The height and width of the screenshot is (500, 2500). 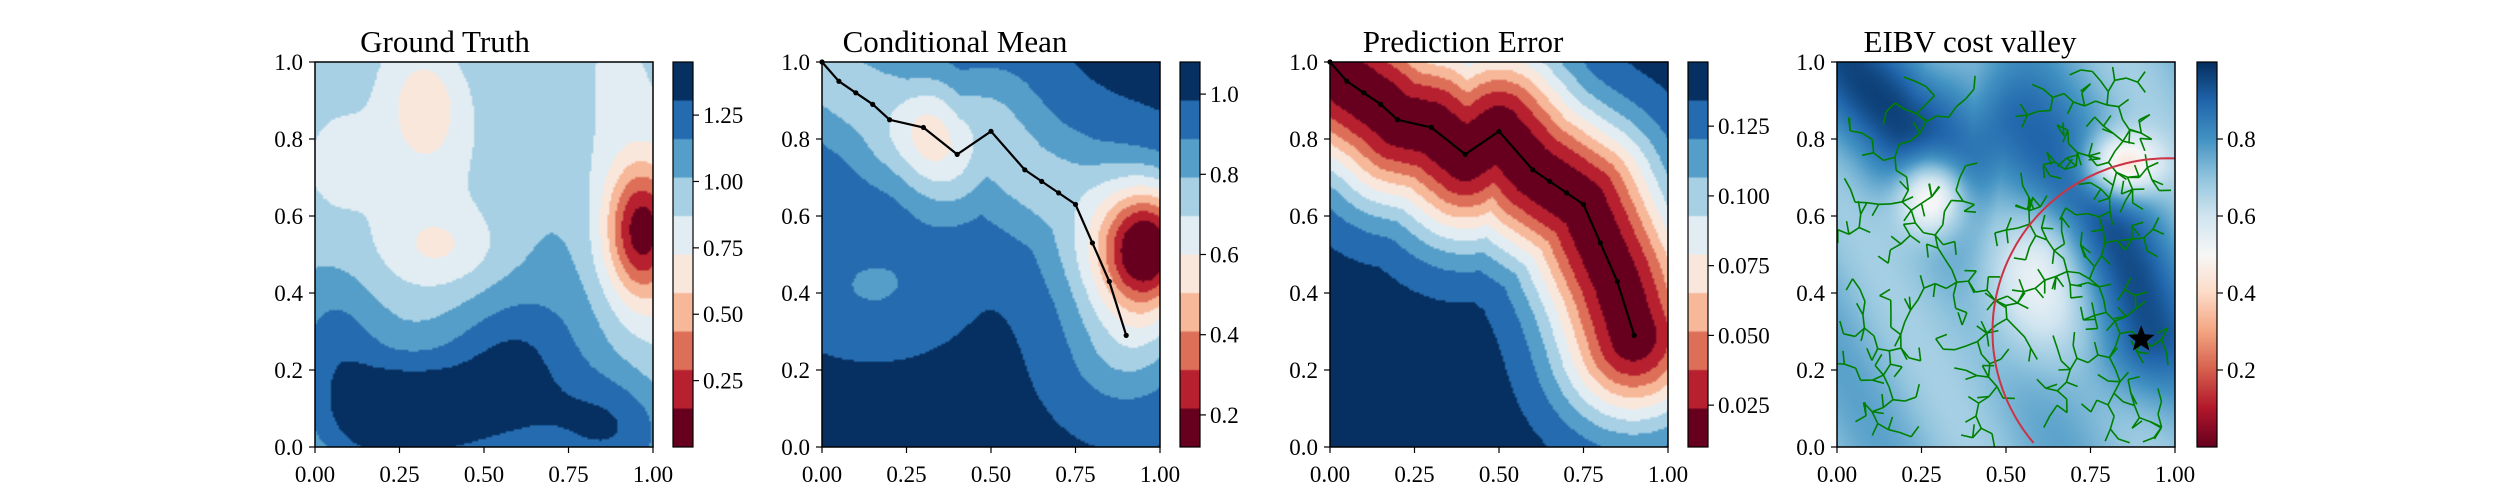 What do you see at coordinates (315, 474) in the screenshot?
I see `x-tick-label: 0.00` at bounding box center [315, 474].